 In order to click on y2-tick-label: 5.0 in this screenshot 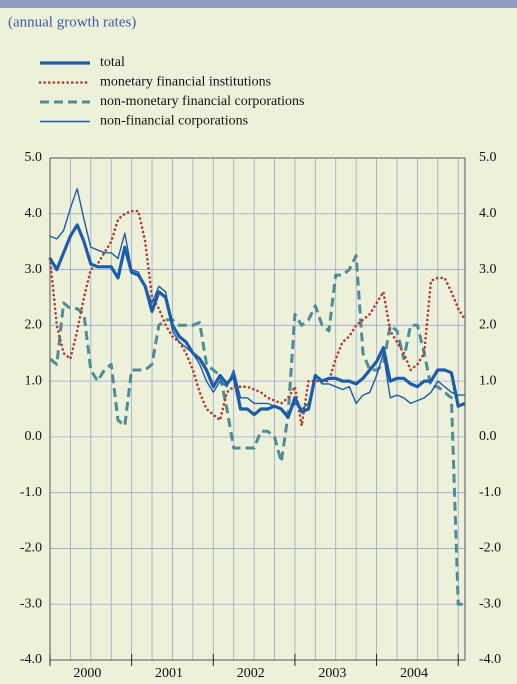, I will do `click(488, 157)`.